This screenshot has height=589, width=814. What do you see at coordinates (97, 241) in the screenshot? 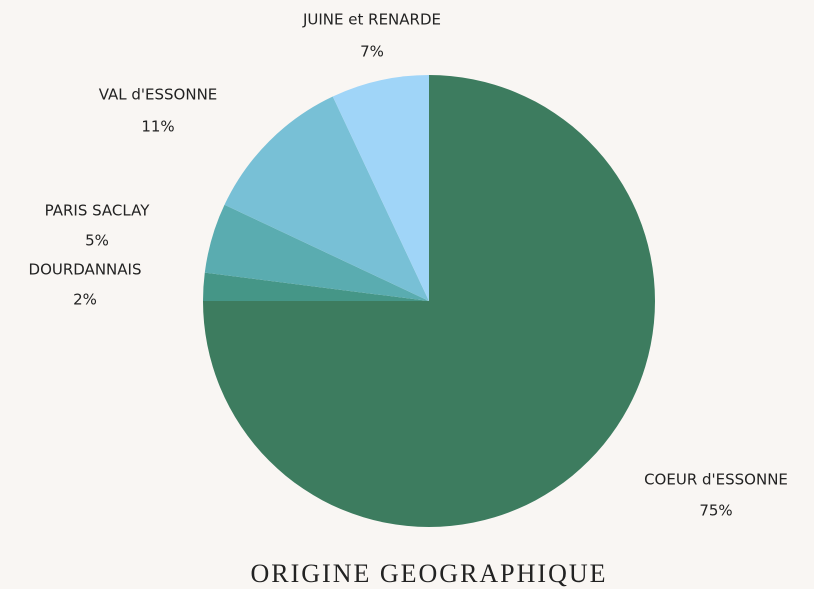
I see `slice-value-label: 5%` at bounding box center [97, 241].